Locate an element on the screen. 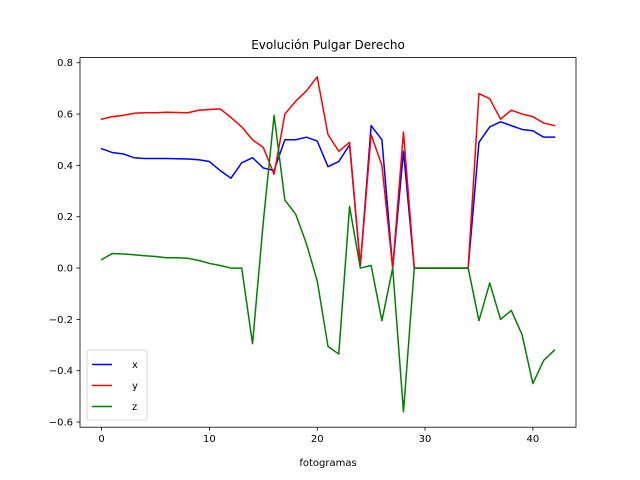 The image size is (640, 480). x-tick-label: 0 is located at coordinates (101, 439).